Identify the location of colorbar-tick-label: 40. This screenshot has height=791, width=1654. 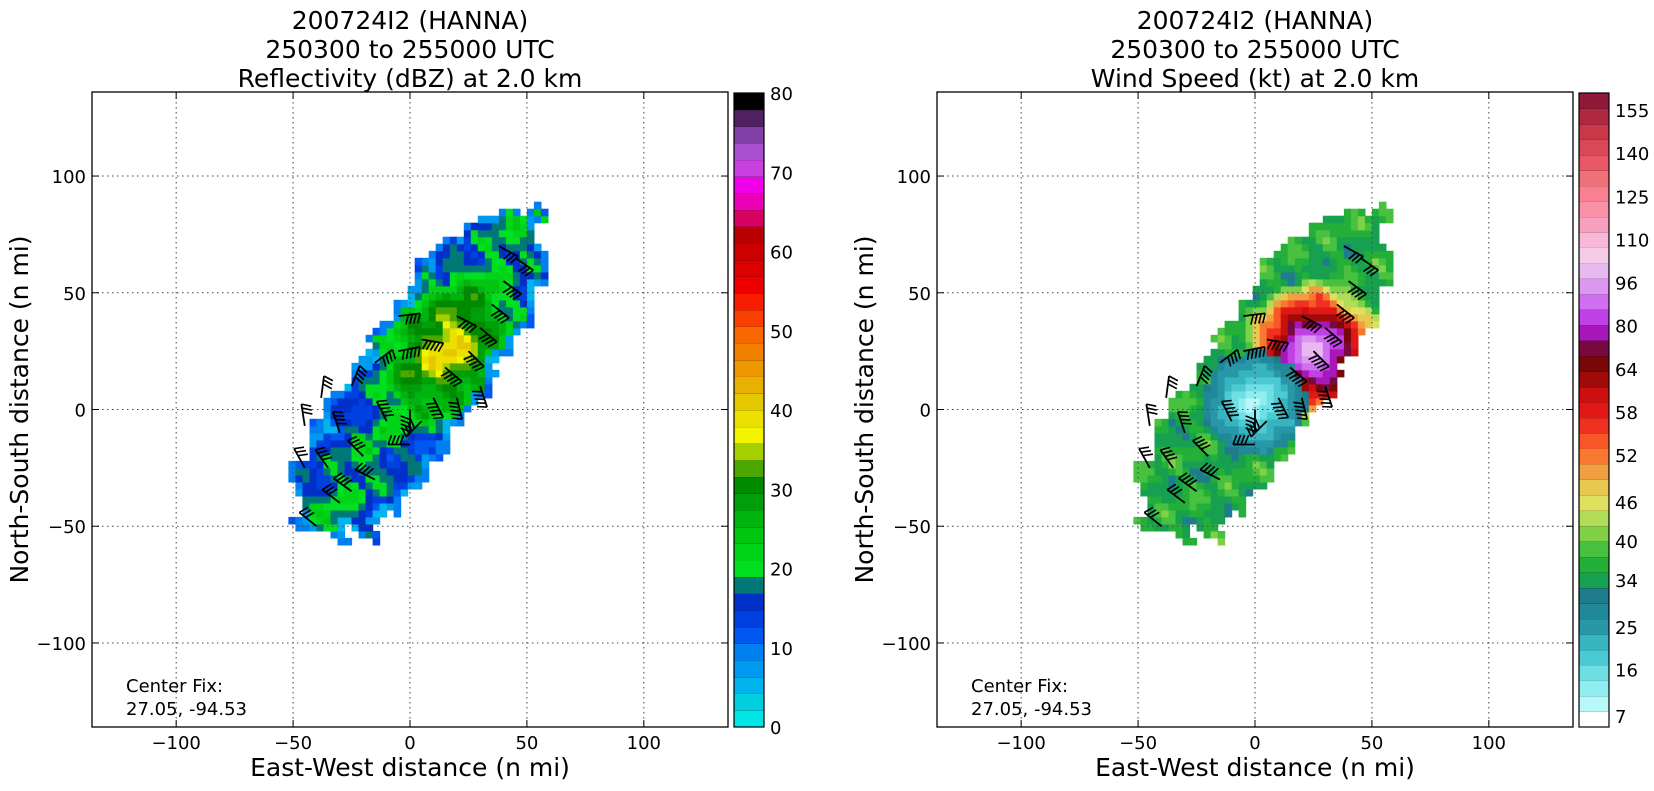
(781, 411).